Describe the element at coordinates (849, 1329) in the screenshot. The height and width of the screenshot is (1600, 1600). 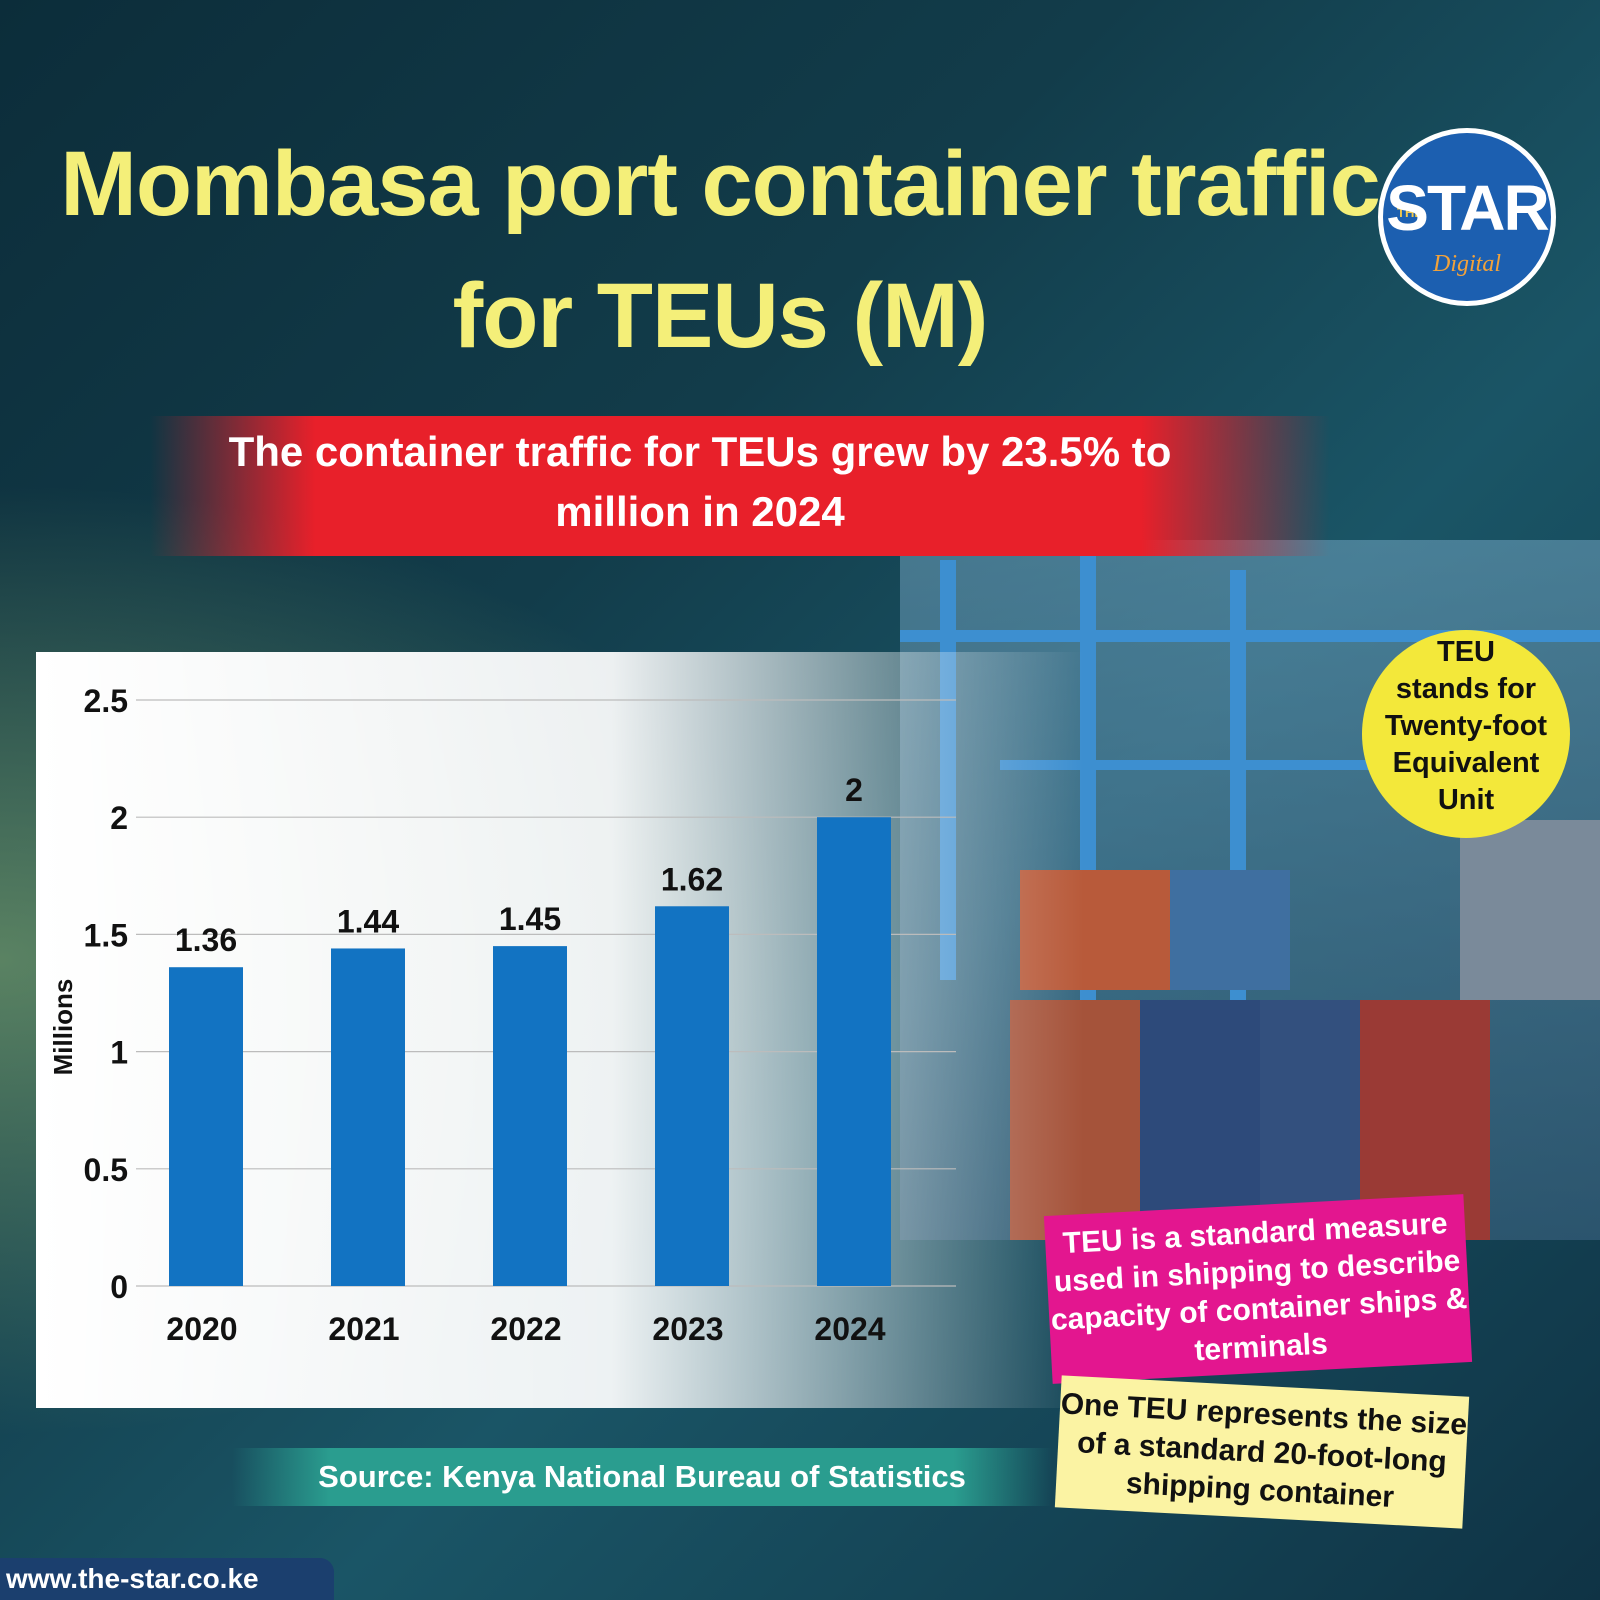
I see `x-tick-label: 2024` at that location.